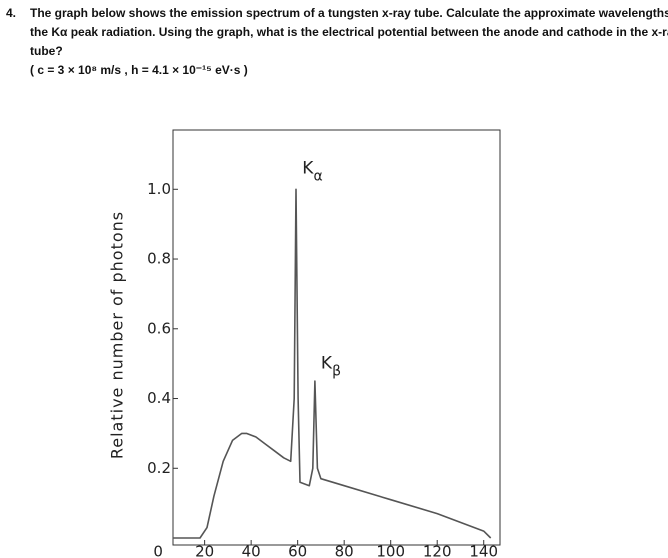 The image size is (668, 558). What do you see at coordinates (336, 372) in the screenshot?
I see `peak-label-sub: β` at bounding box center [336, 372].